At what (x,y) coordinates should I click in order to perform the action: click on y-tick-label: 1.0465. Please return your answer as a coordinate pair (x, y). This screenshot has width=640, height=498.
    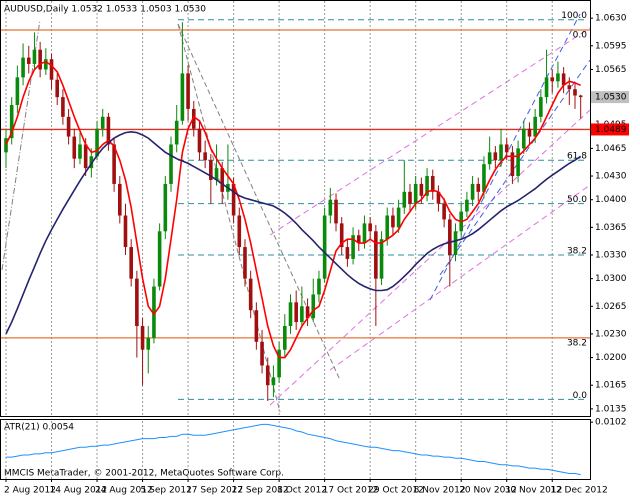
    Looking at the image, I should click on (611, 149).